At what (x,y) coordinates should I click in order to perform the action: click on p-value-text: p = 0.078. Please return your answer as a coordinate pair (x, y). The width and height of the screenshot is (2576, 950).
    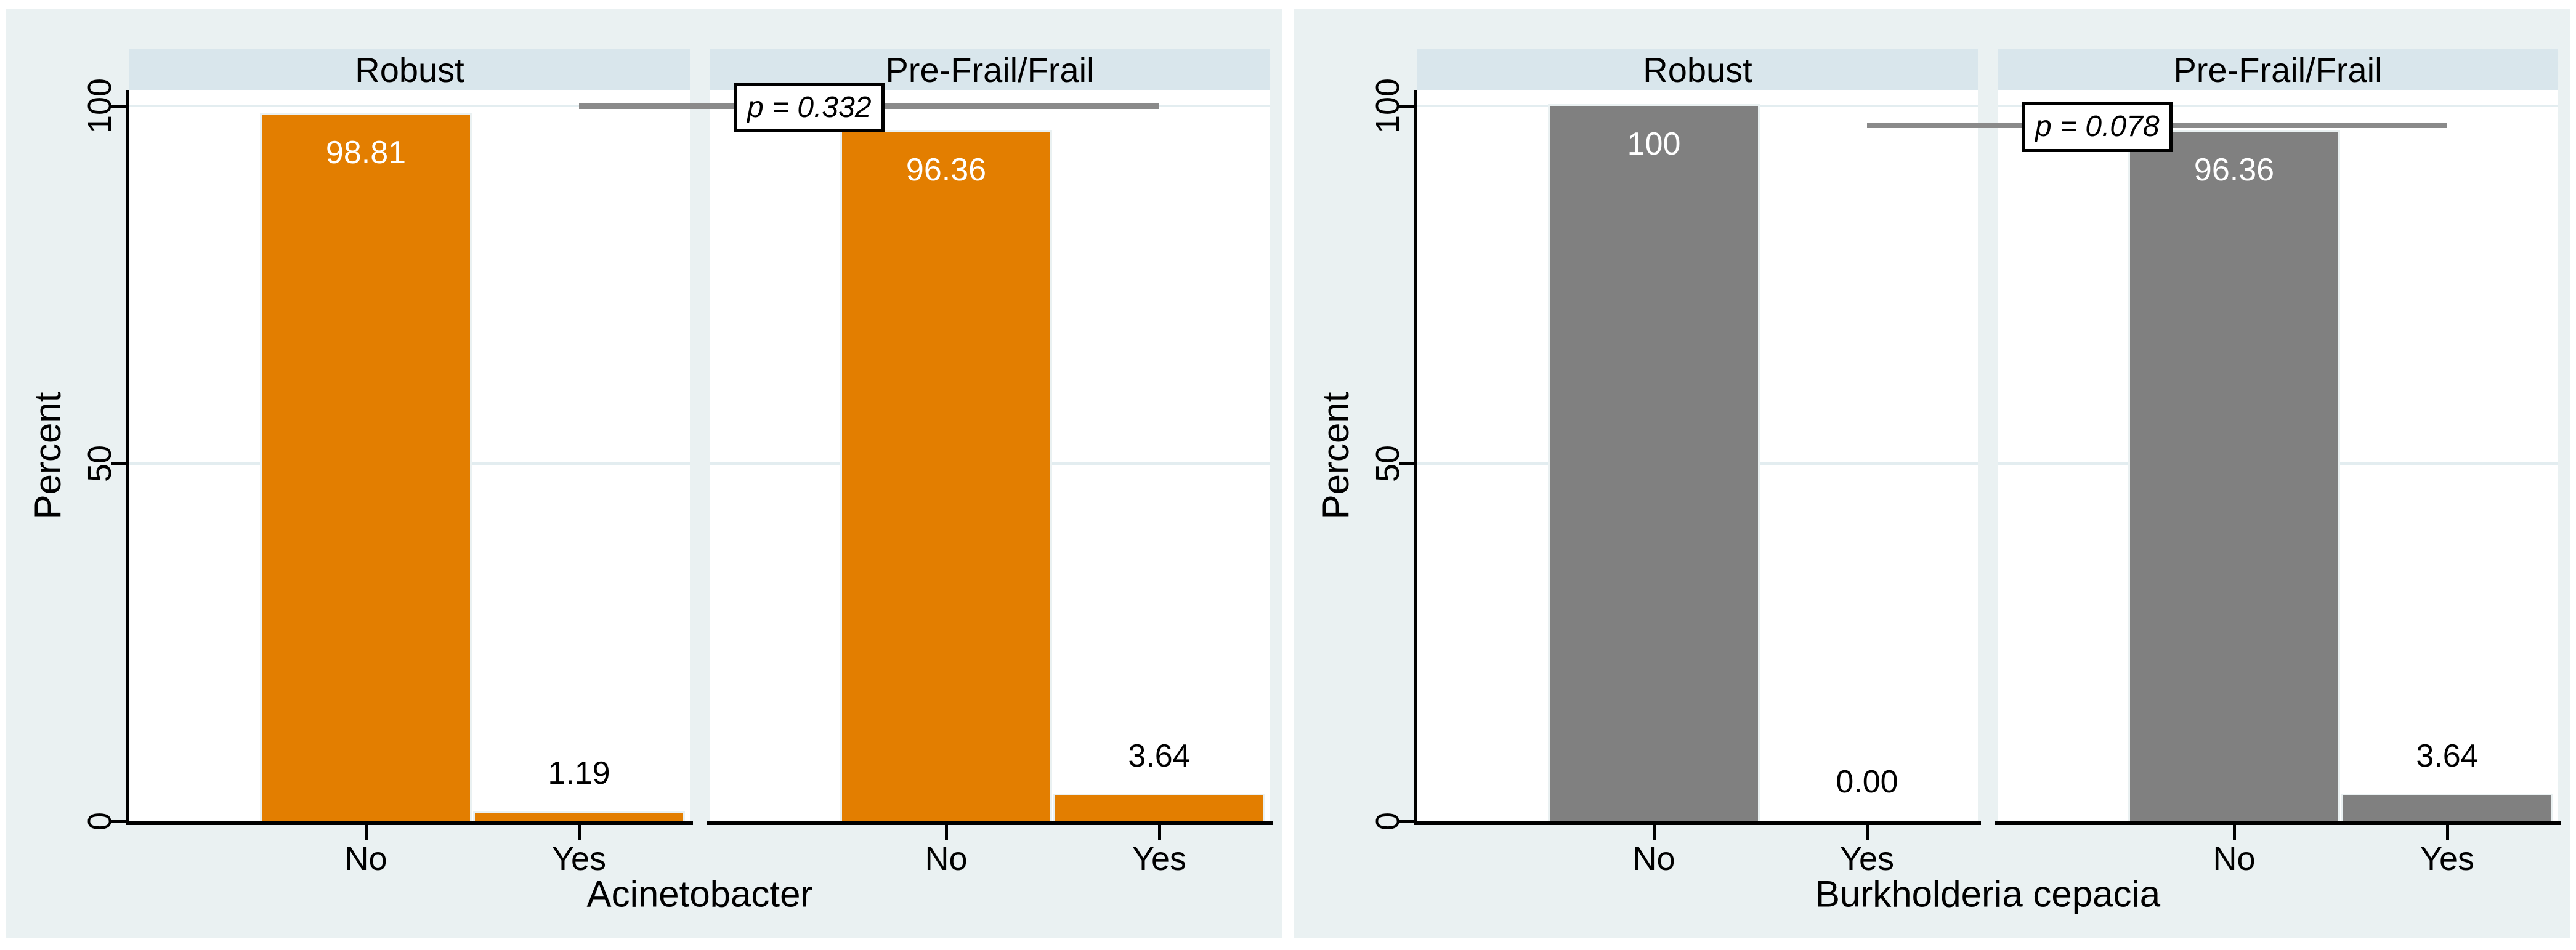
    Looking at the image, I should click on (2097, 126).